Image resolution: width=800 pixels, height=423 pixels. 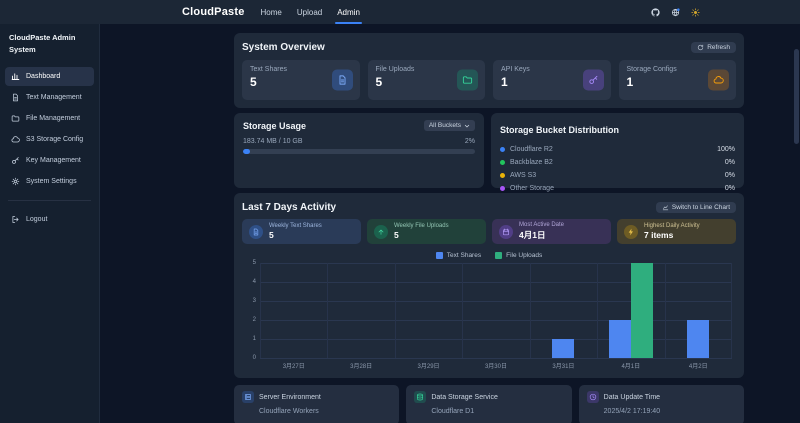 What do you see at coordinates (632, 411) in the screenshot?
I see `info-value: 2025/4/2 17:19:40` at bounding box center [632, 411].